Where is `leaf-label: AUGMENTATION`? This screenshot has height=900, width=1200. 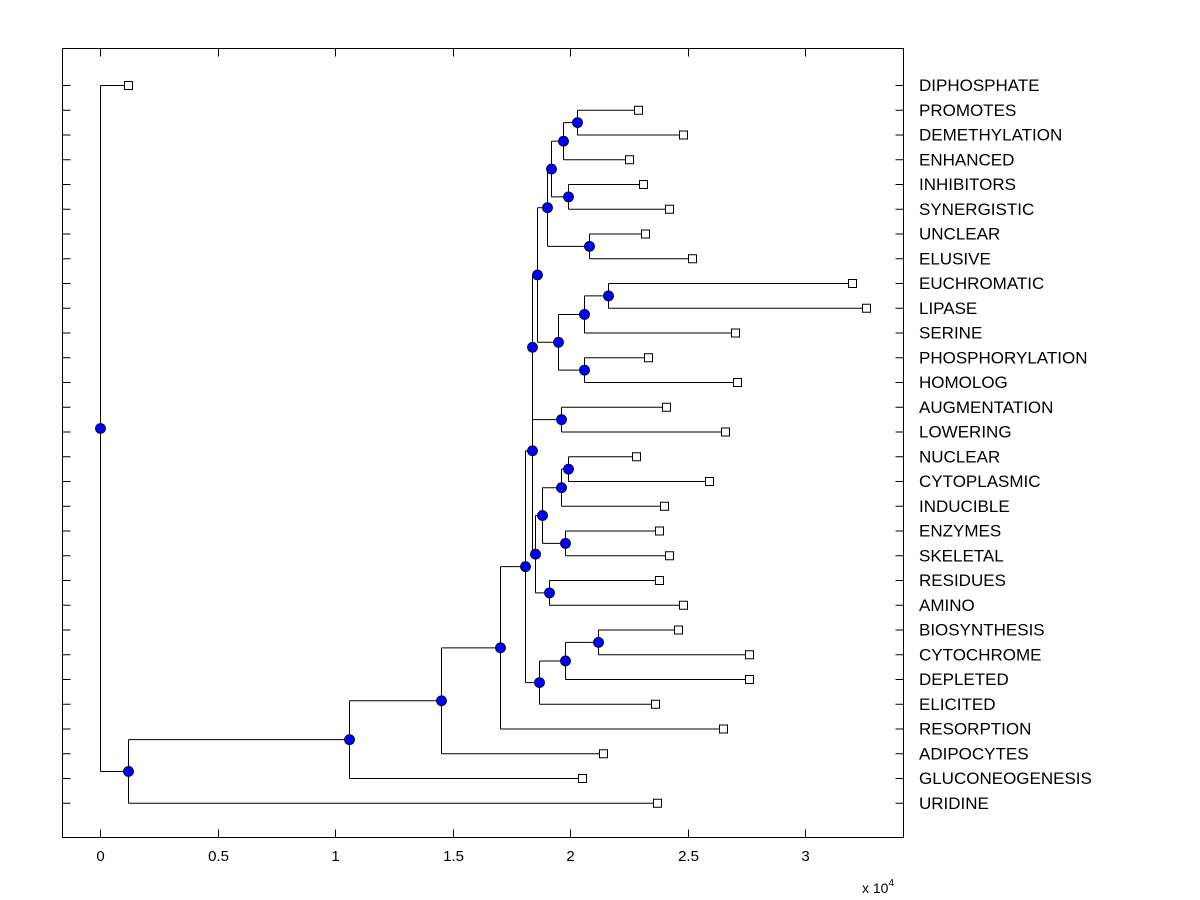
leaf-label: AUGMENTATION is located at coordinates (986, 407).